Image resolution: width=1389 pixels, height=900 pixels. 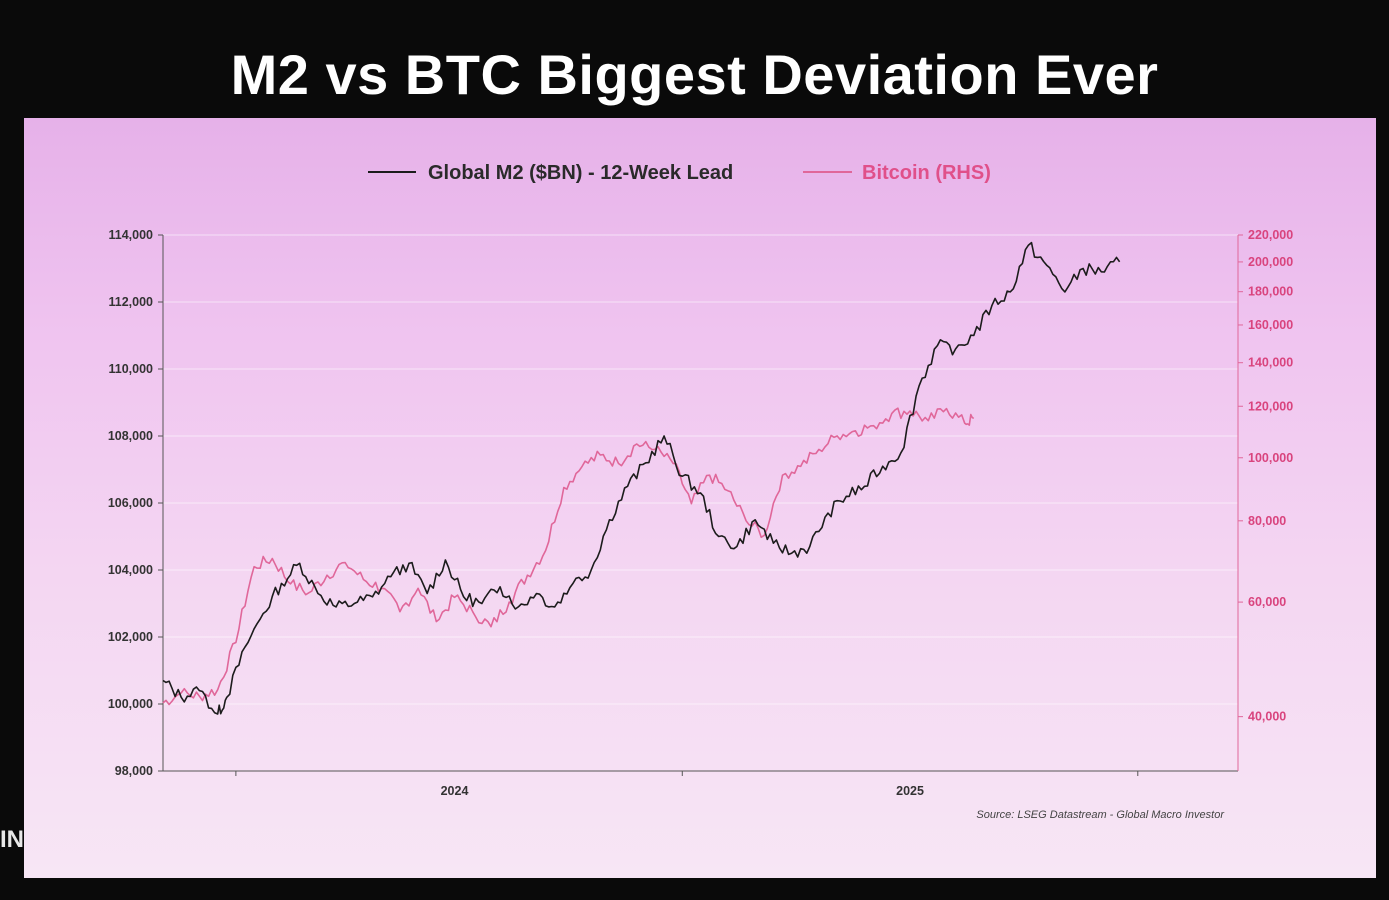 I want to click on y-left-tick-label: 108,000, so click(x=130, y=436).